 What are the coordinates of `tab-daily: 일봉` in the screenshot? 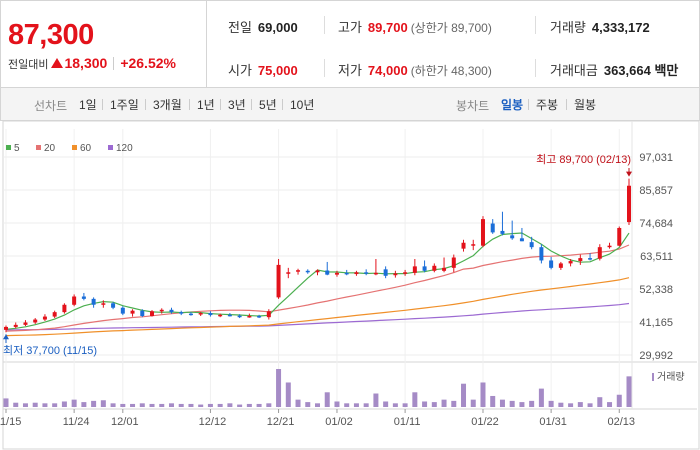 It's located at (512, 105).